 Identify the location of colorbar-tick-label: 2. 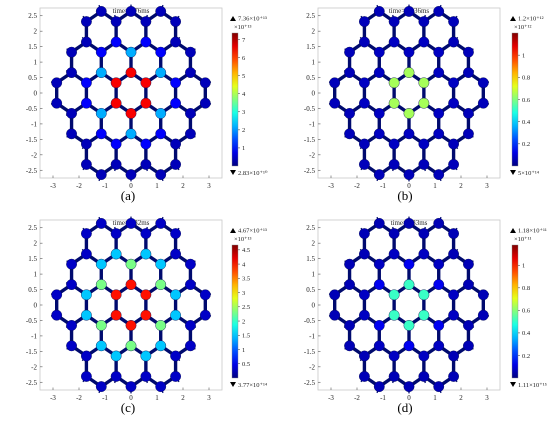
(243, 321).